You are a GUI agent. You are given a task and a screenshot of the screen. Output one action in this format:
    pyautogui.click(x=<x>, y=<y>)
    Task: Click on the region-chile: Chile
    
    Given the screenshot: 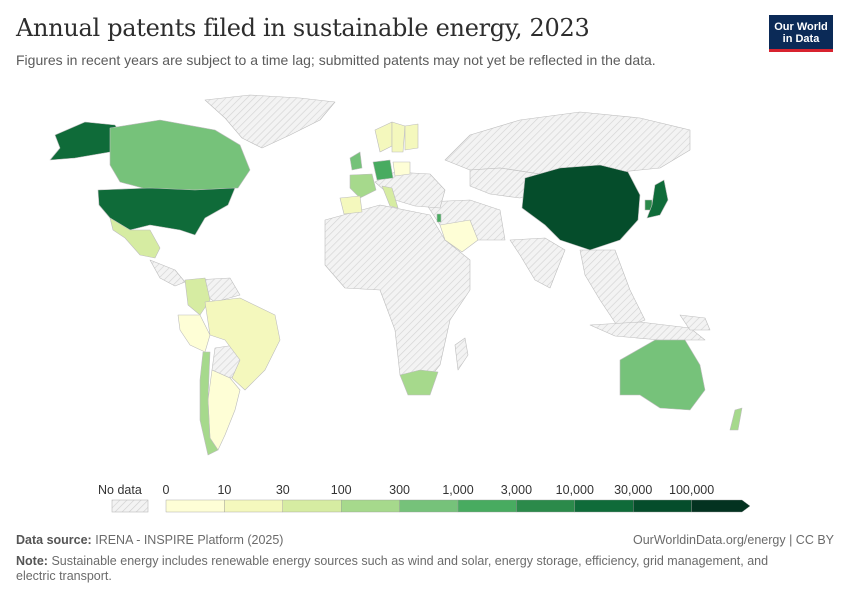 What is the action you would take?
    pyautogui.click(x=209, y=403)
    